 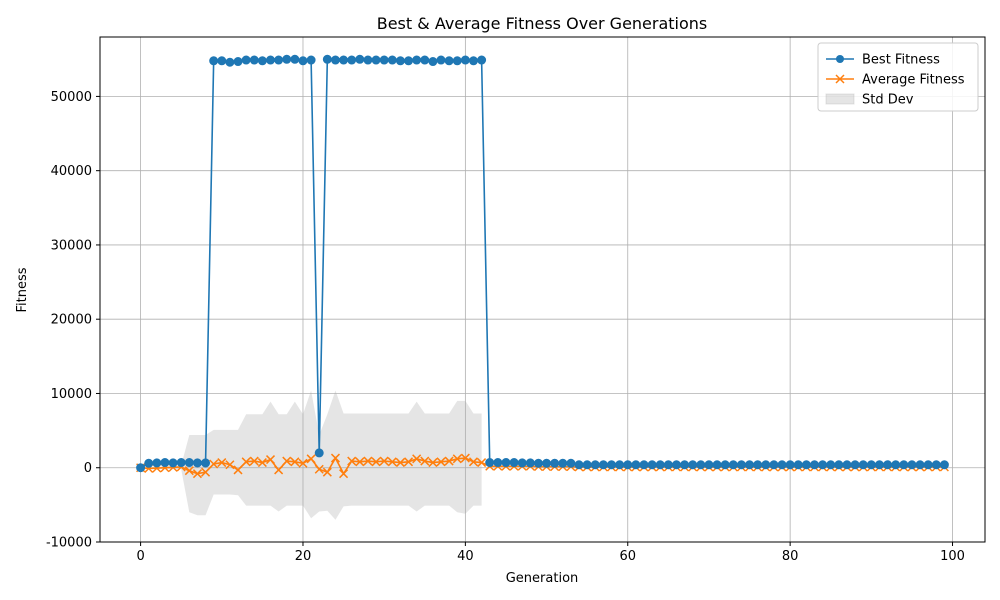 What do you see at coordinates (71, 171) in the screenshot?
I see `y-tick-label: 40000` at bounding box center [71, 171].